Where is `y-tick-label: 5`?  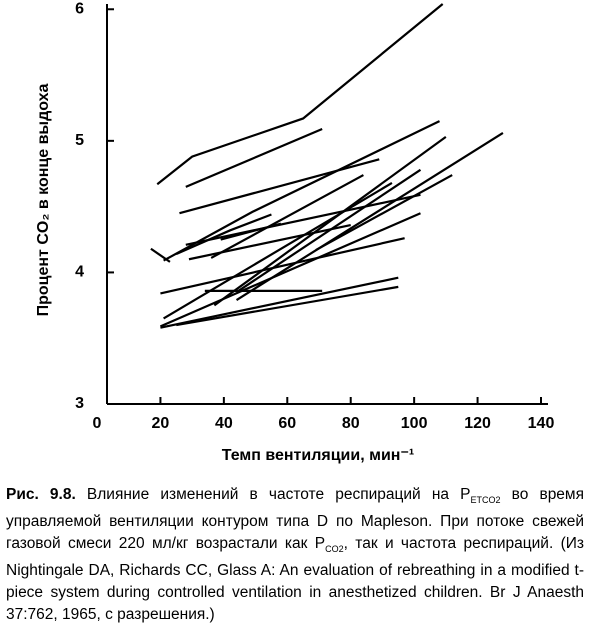 y-tick-label: 5 is located at coordinates (79, 140).